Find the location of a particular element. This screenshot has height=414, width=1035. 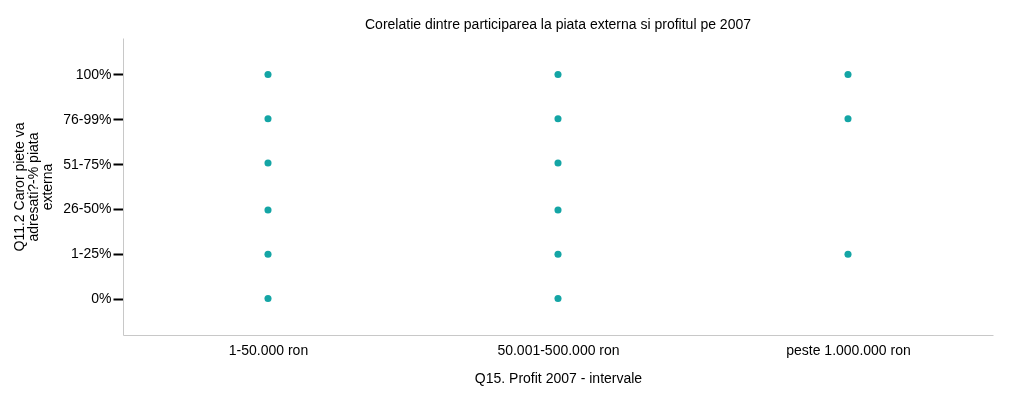

x-tick-label: 50.001-500.000 ron is located at coordinates (558, 349).